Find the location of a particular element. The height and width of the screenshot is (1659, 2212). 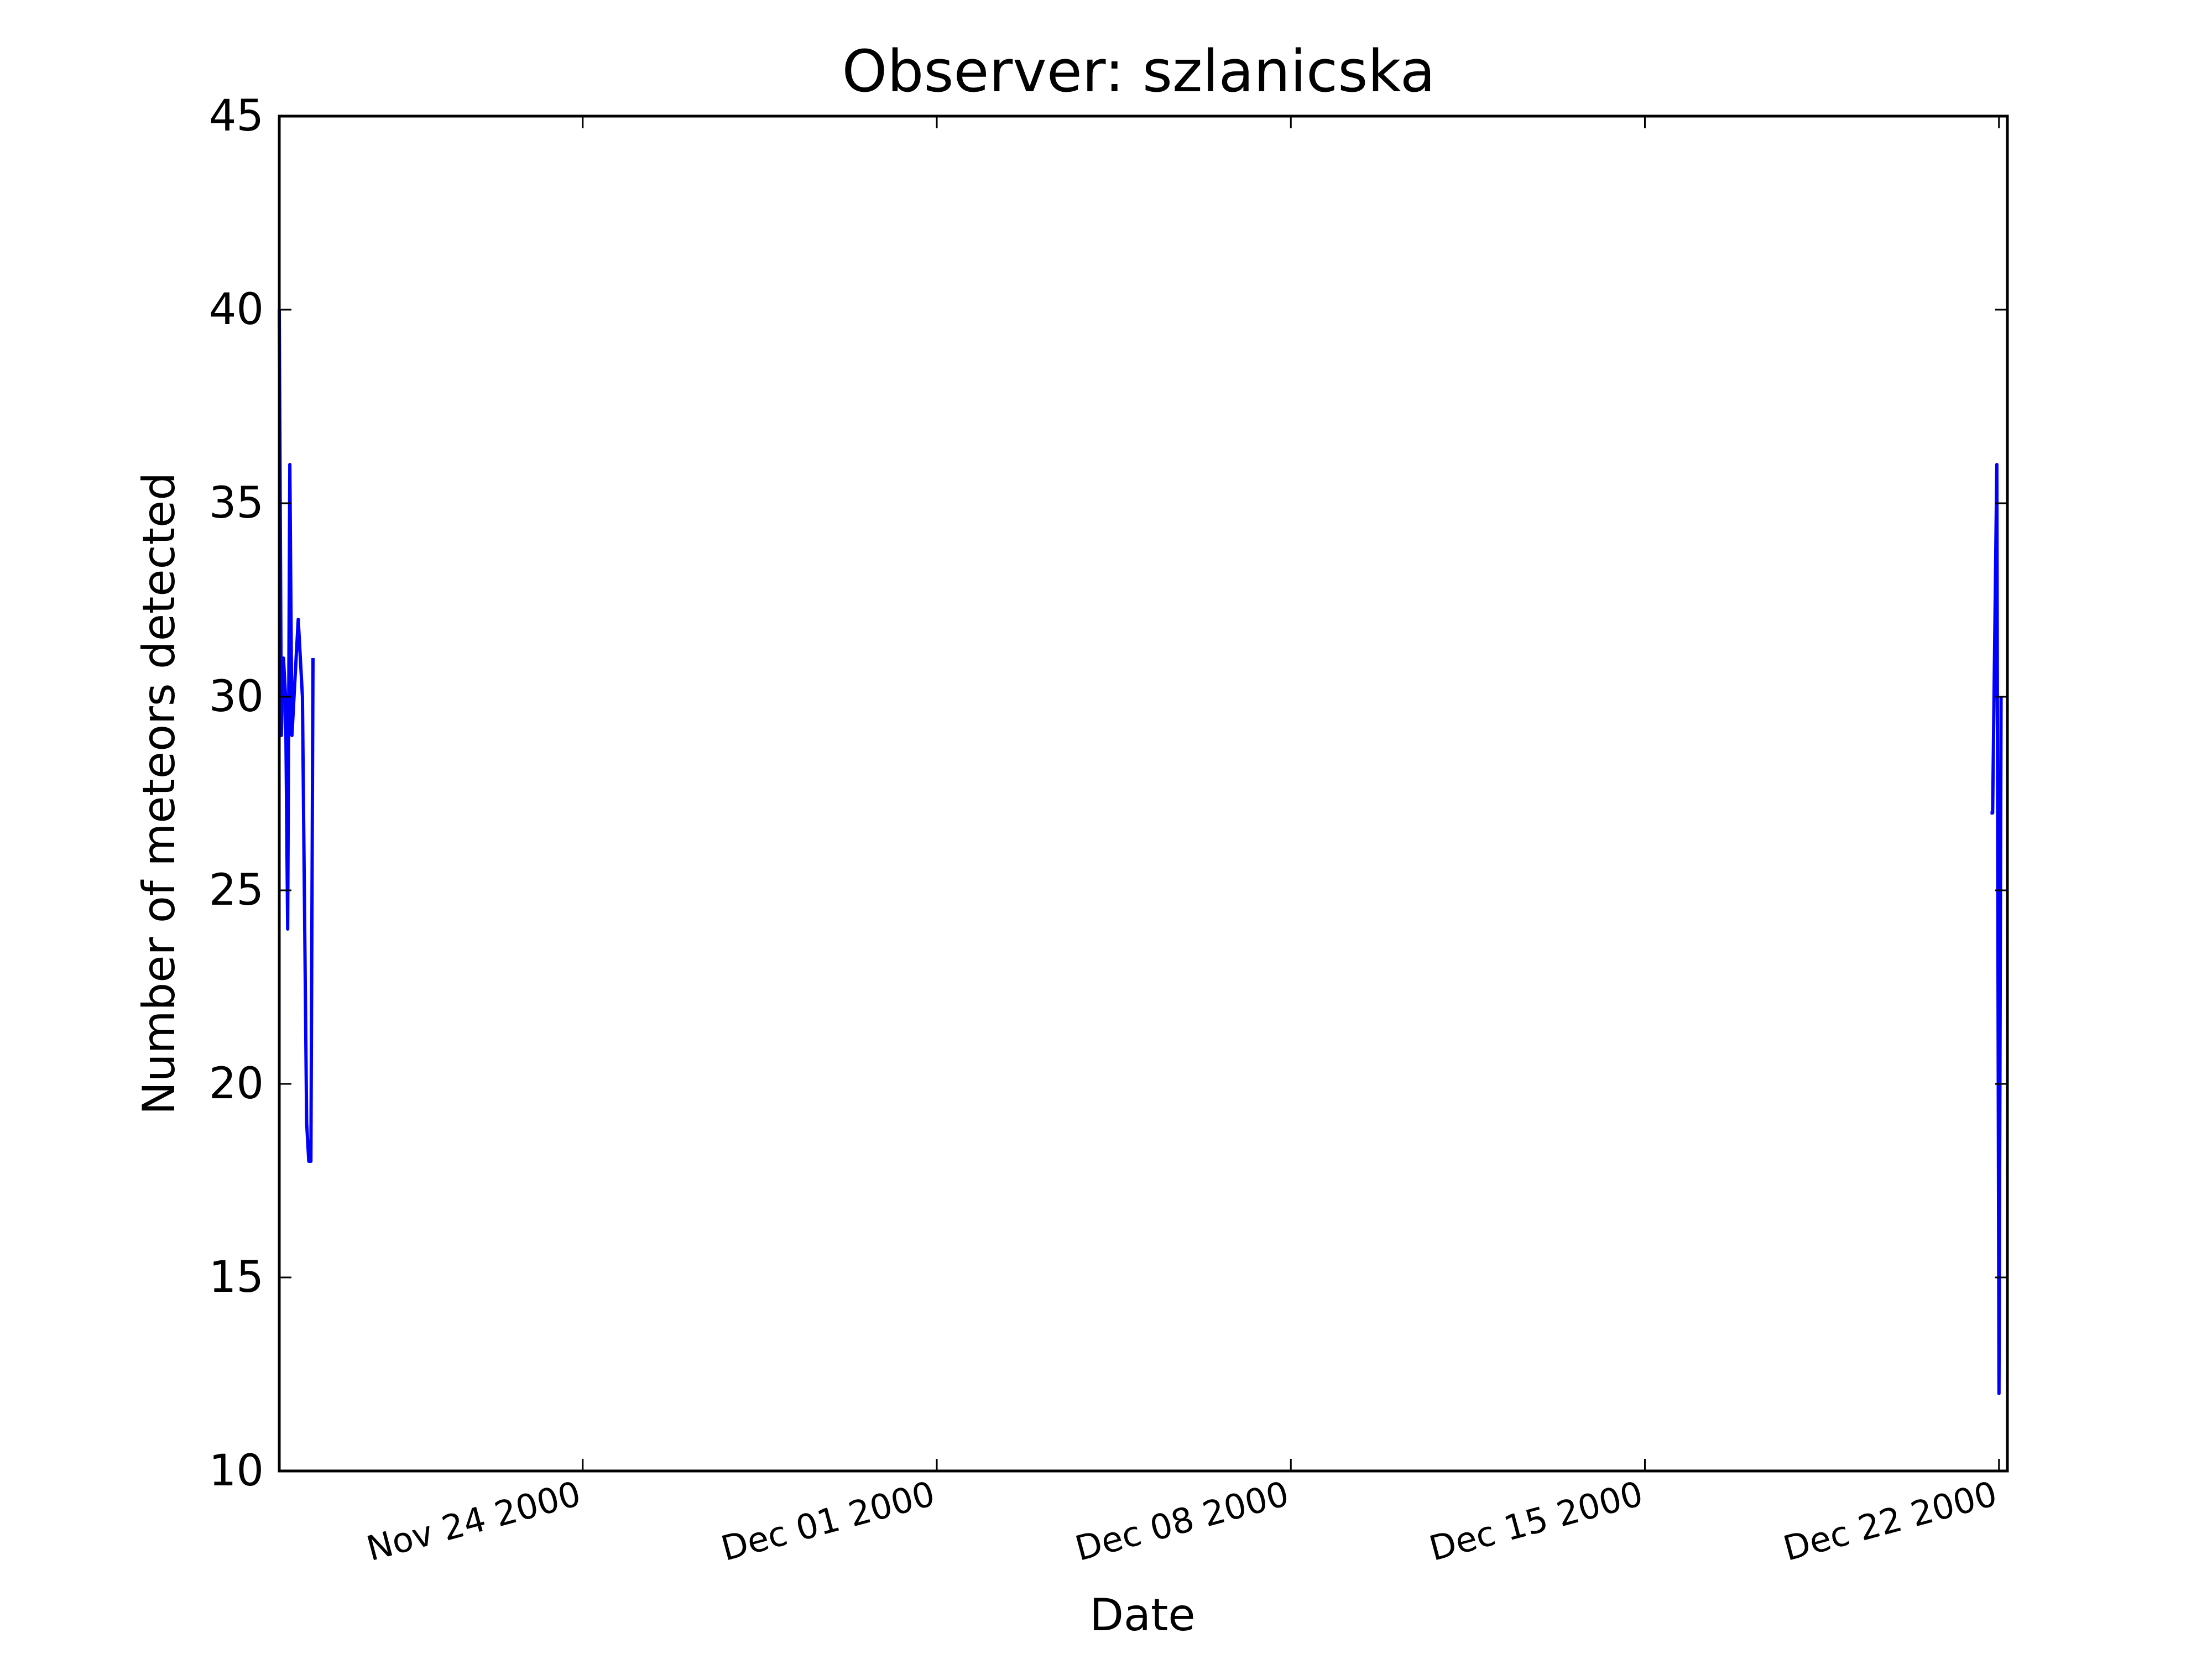

y-tick-label: 25 is located at coordinates (237, 890).